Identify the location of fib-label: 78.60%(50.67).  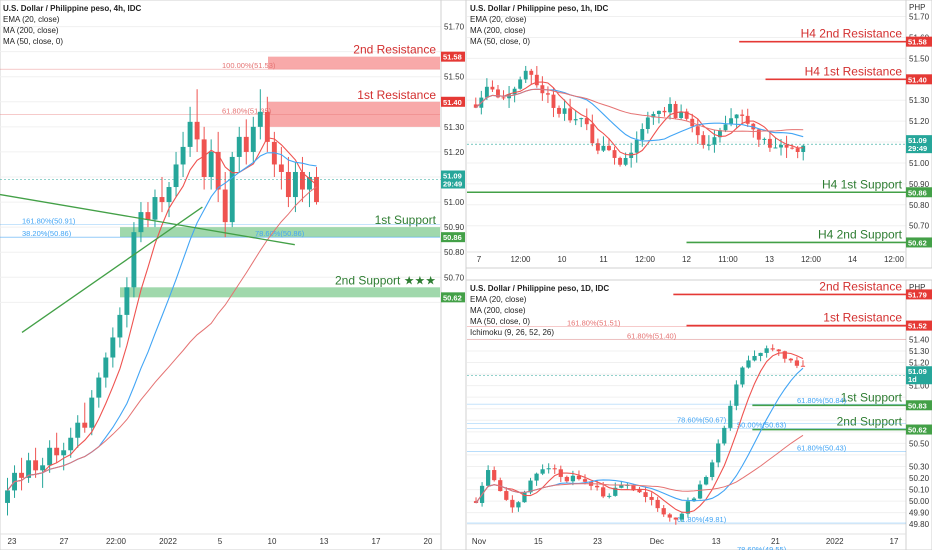
(702, 420).